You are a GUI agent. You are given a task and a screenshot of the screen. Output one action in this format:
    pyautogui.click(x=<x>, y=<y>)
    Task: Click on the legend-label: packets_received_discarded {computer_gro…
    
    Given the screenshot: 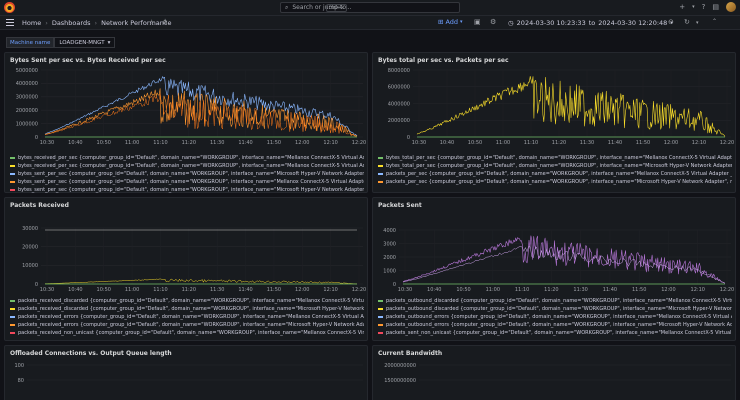 What is the action you would take?
    pyautogui.click(x=191, y=301)
    